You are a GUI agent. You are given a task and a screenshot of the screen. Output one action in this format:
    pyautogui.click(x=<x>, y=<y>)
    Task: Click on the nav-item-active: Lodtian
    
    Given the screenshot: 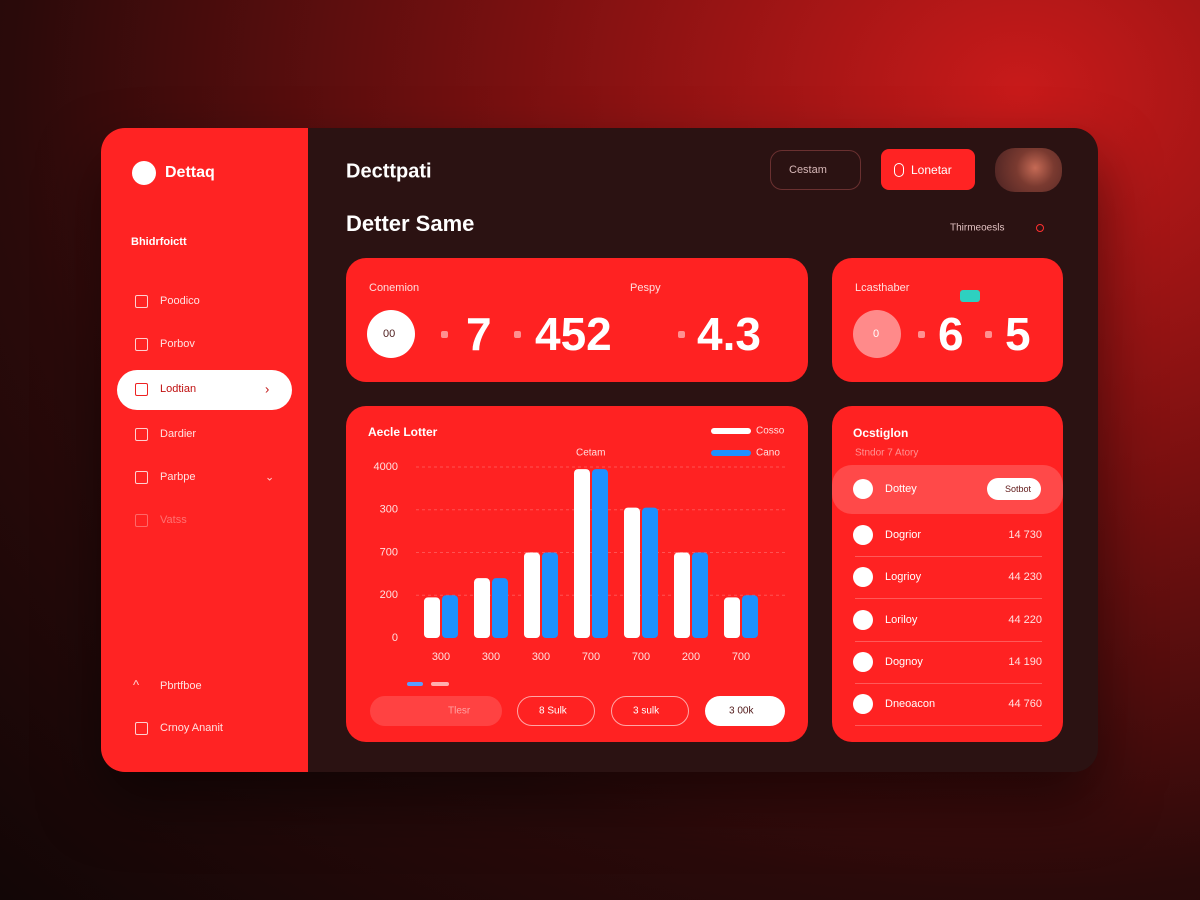 What is the action you would take?
    pyautogui.click(x=178, y=389)
    